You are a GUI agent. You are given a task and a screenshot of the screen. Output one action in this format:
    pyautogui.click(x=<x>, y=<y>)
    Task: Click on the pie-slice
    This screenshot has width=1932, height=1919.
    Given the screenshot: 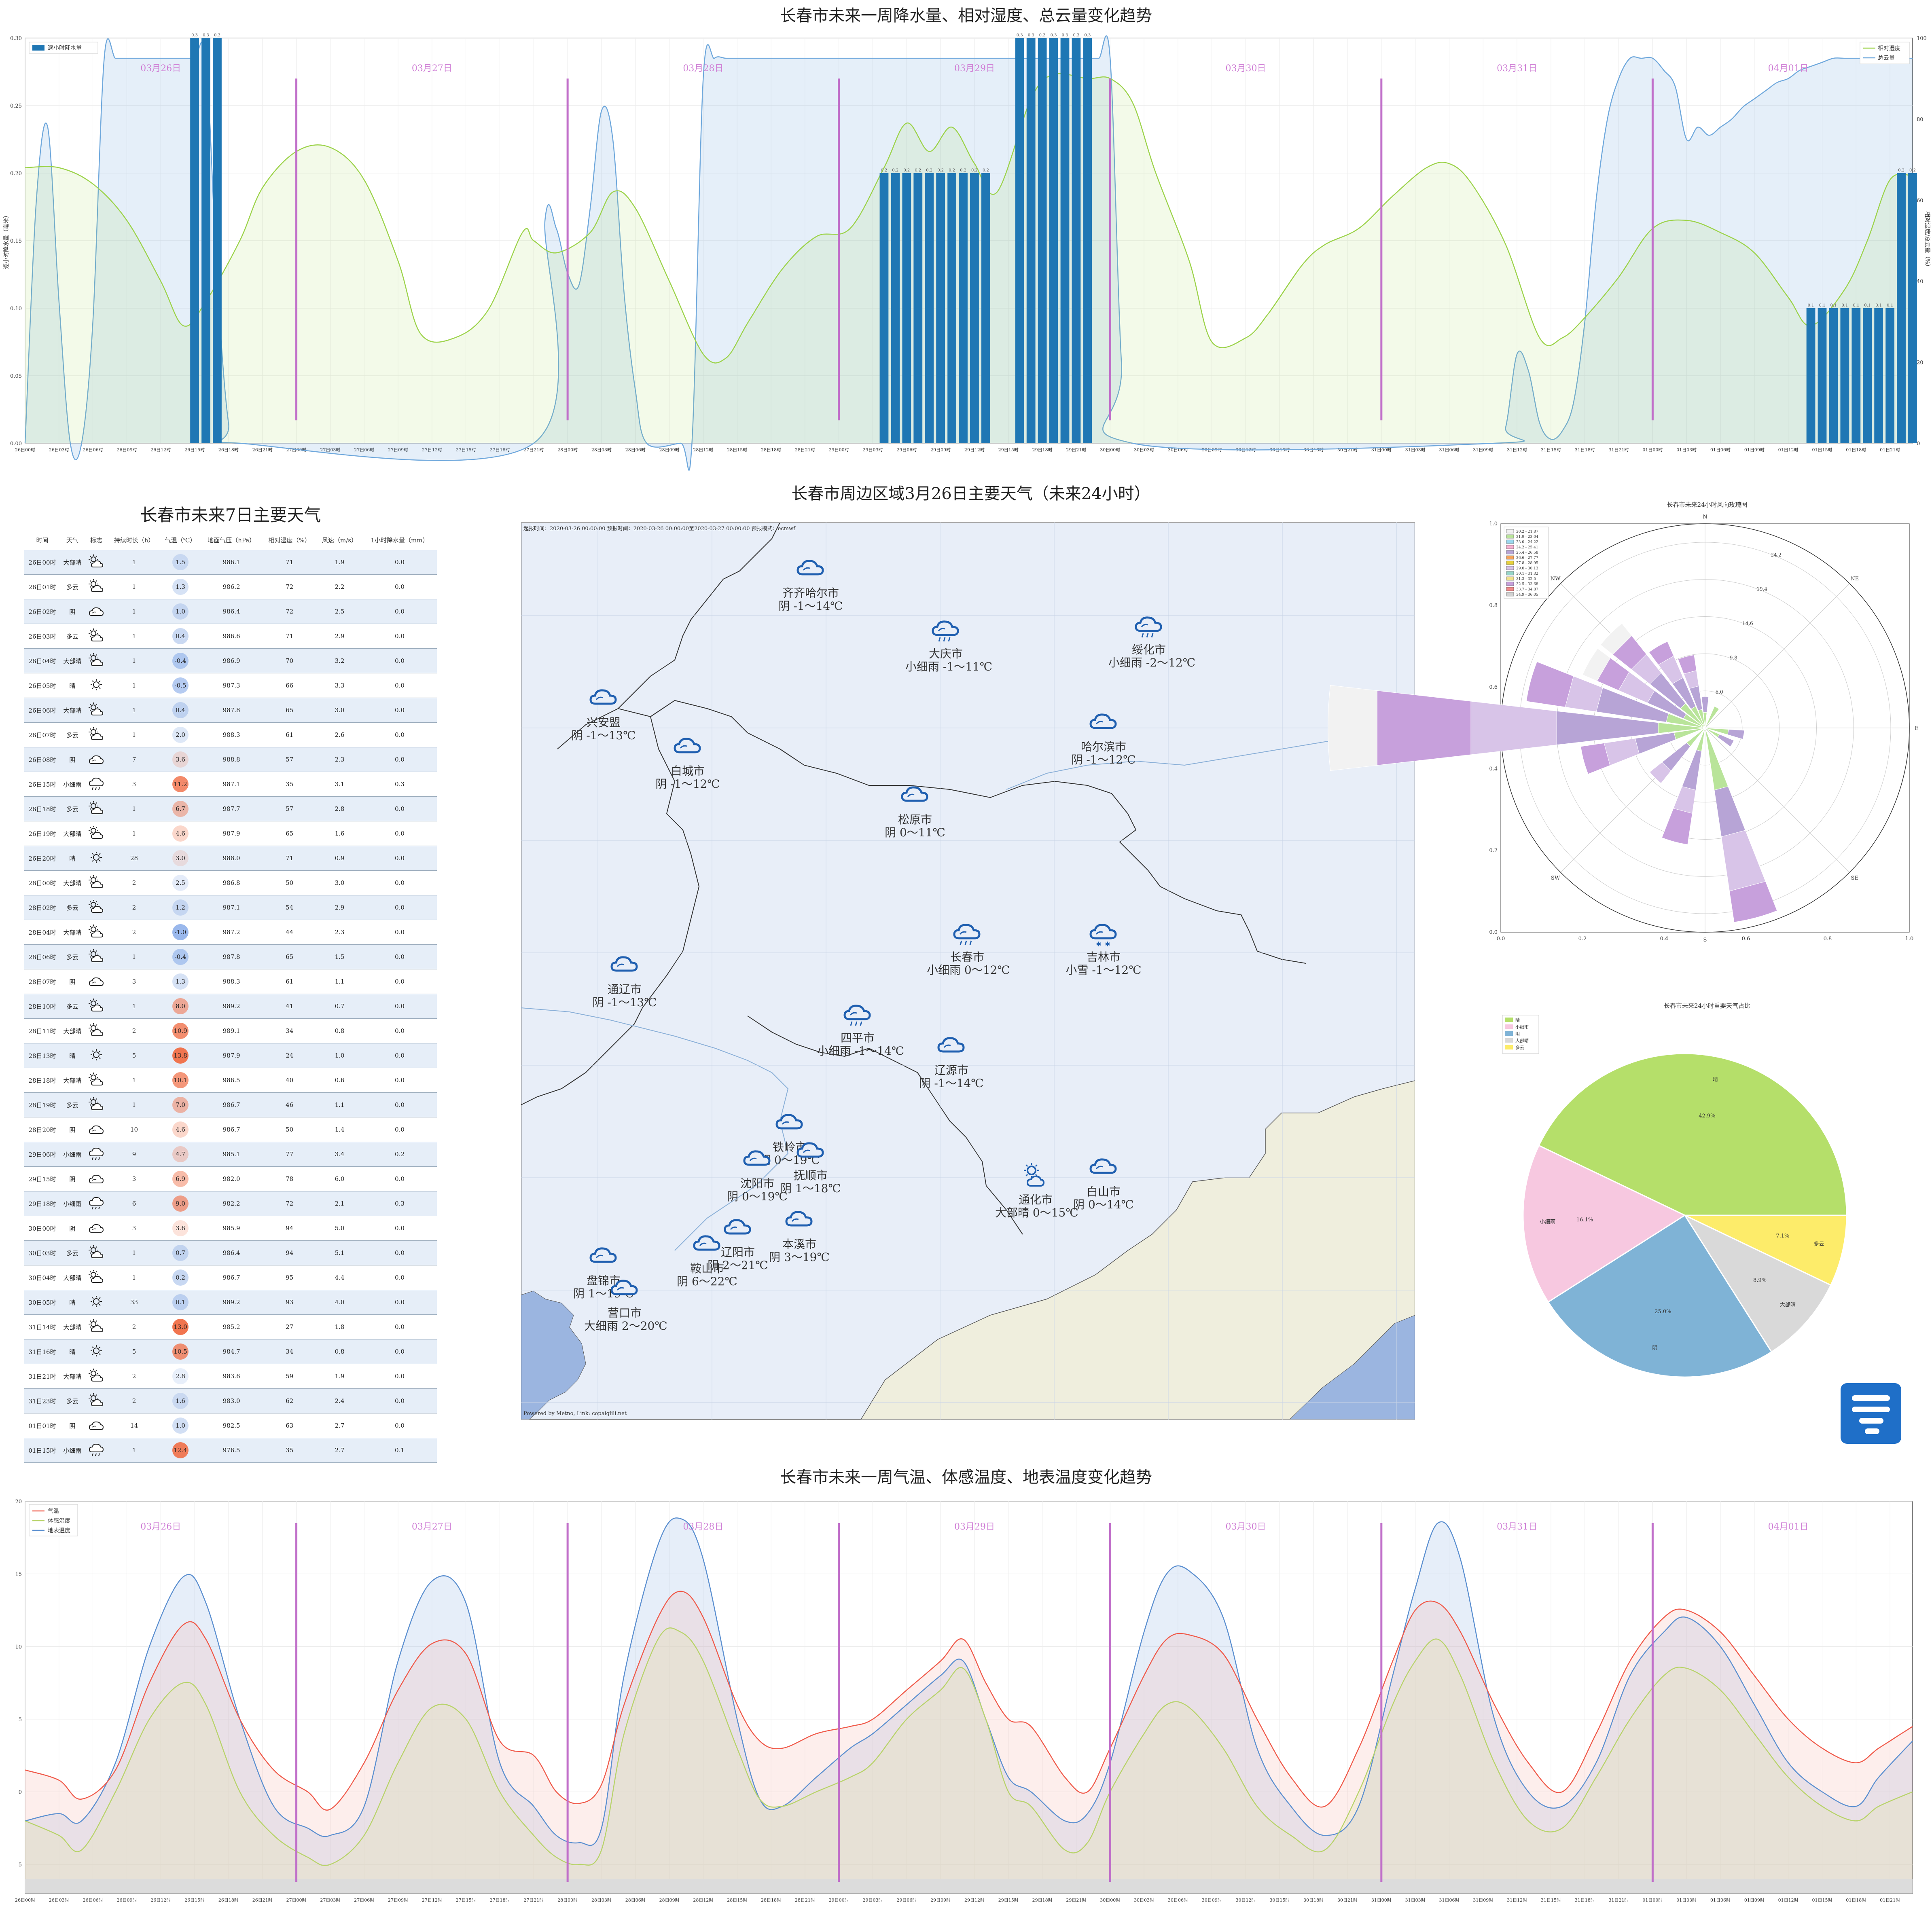 What is the action you would take?
    pyautogui.click(x=1692, y=1134)
    